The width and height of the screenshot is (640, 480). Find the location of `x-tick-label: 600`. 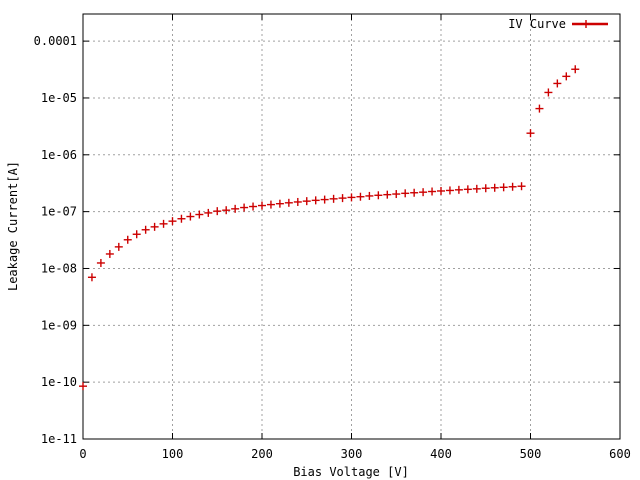

x-tick-label: 600 is located at coordinates (620, 454).